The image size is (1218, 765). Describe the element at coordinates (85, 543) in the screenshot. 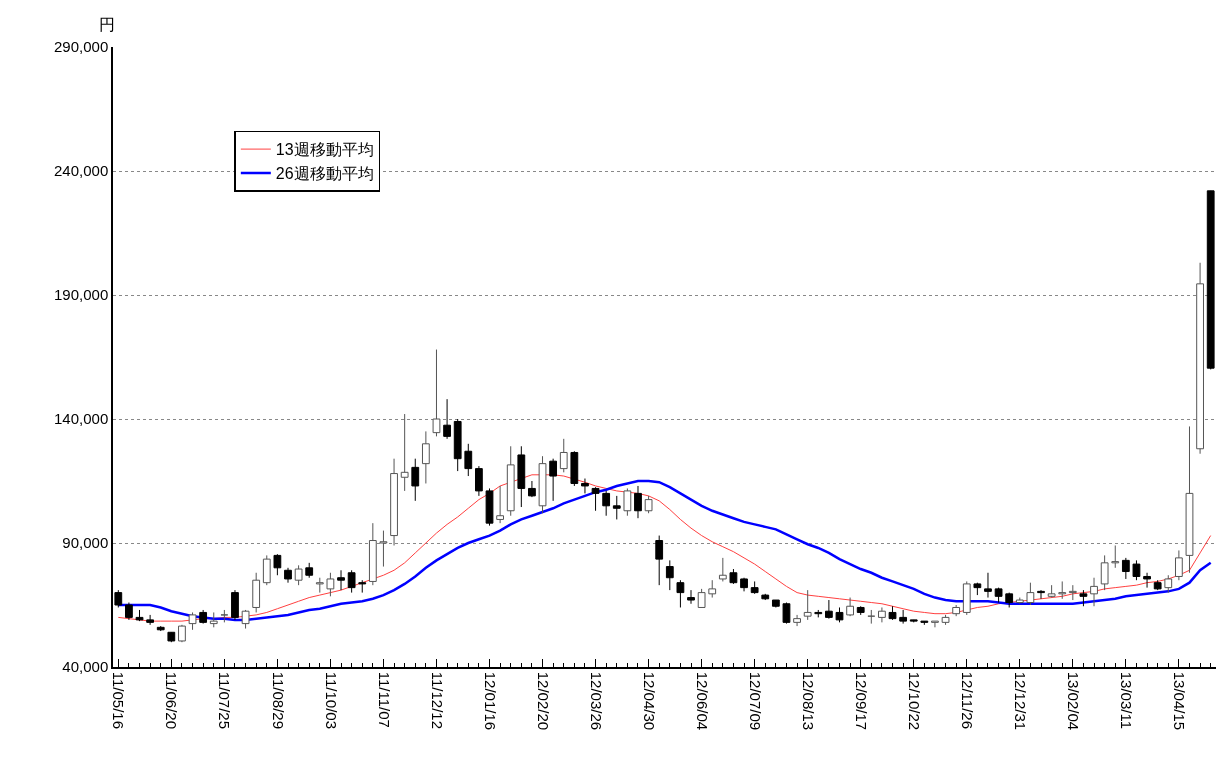

I see `y-tick-label: 90,000` at that location.